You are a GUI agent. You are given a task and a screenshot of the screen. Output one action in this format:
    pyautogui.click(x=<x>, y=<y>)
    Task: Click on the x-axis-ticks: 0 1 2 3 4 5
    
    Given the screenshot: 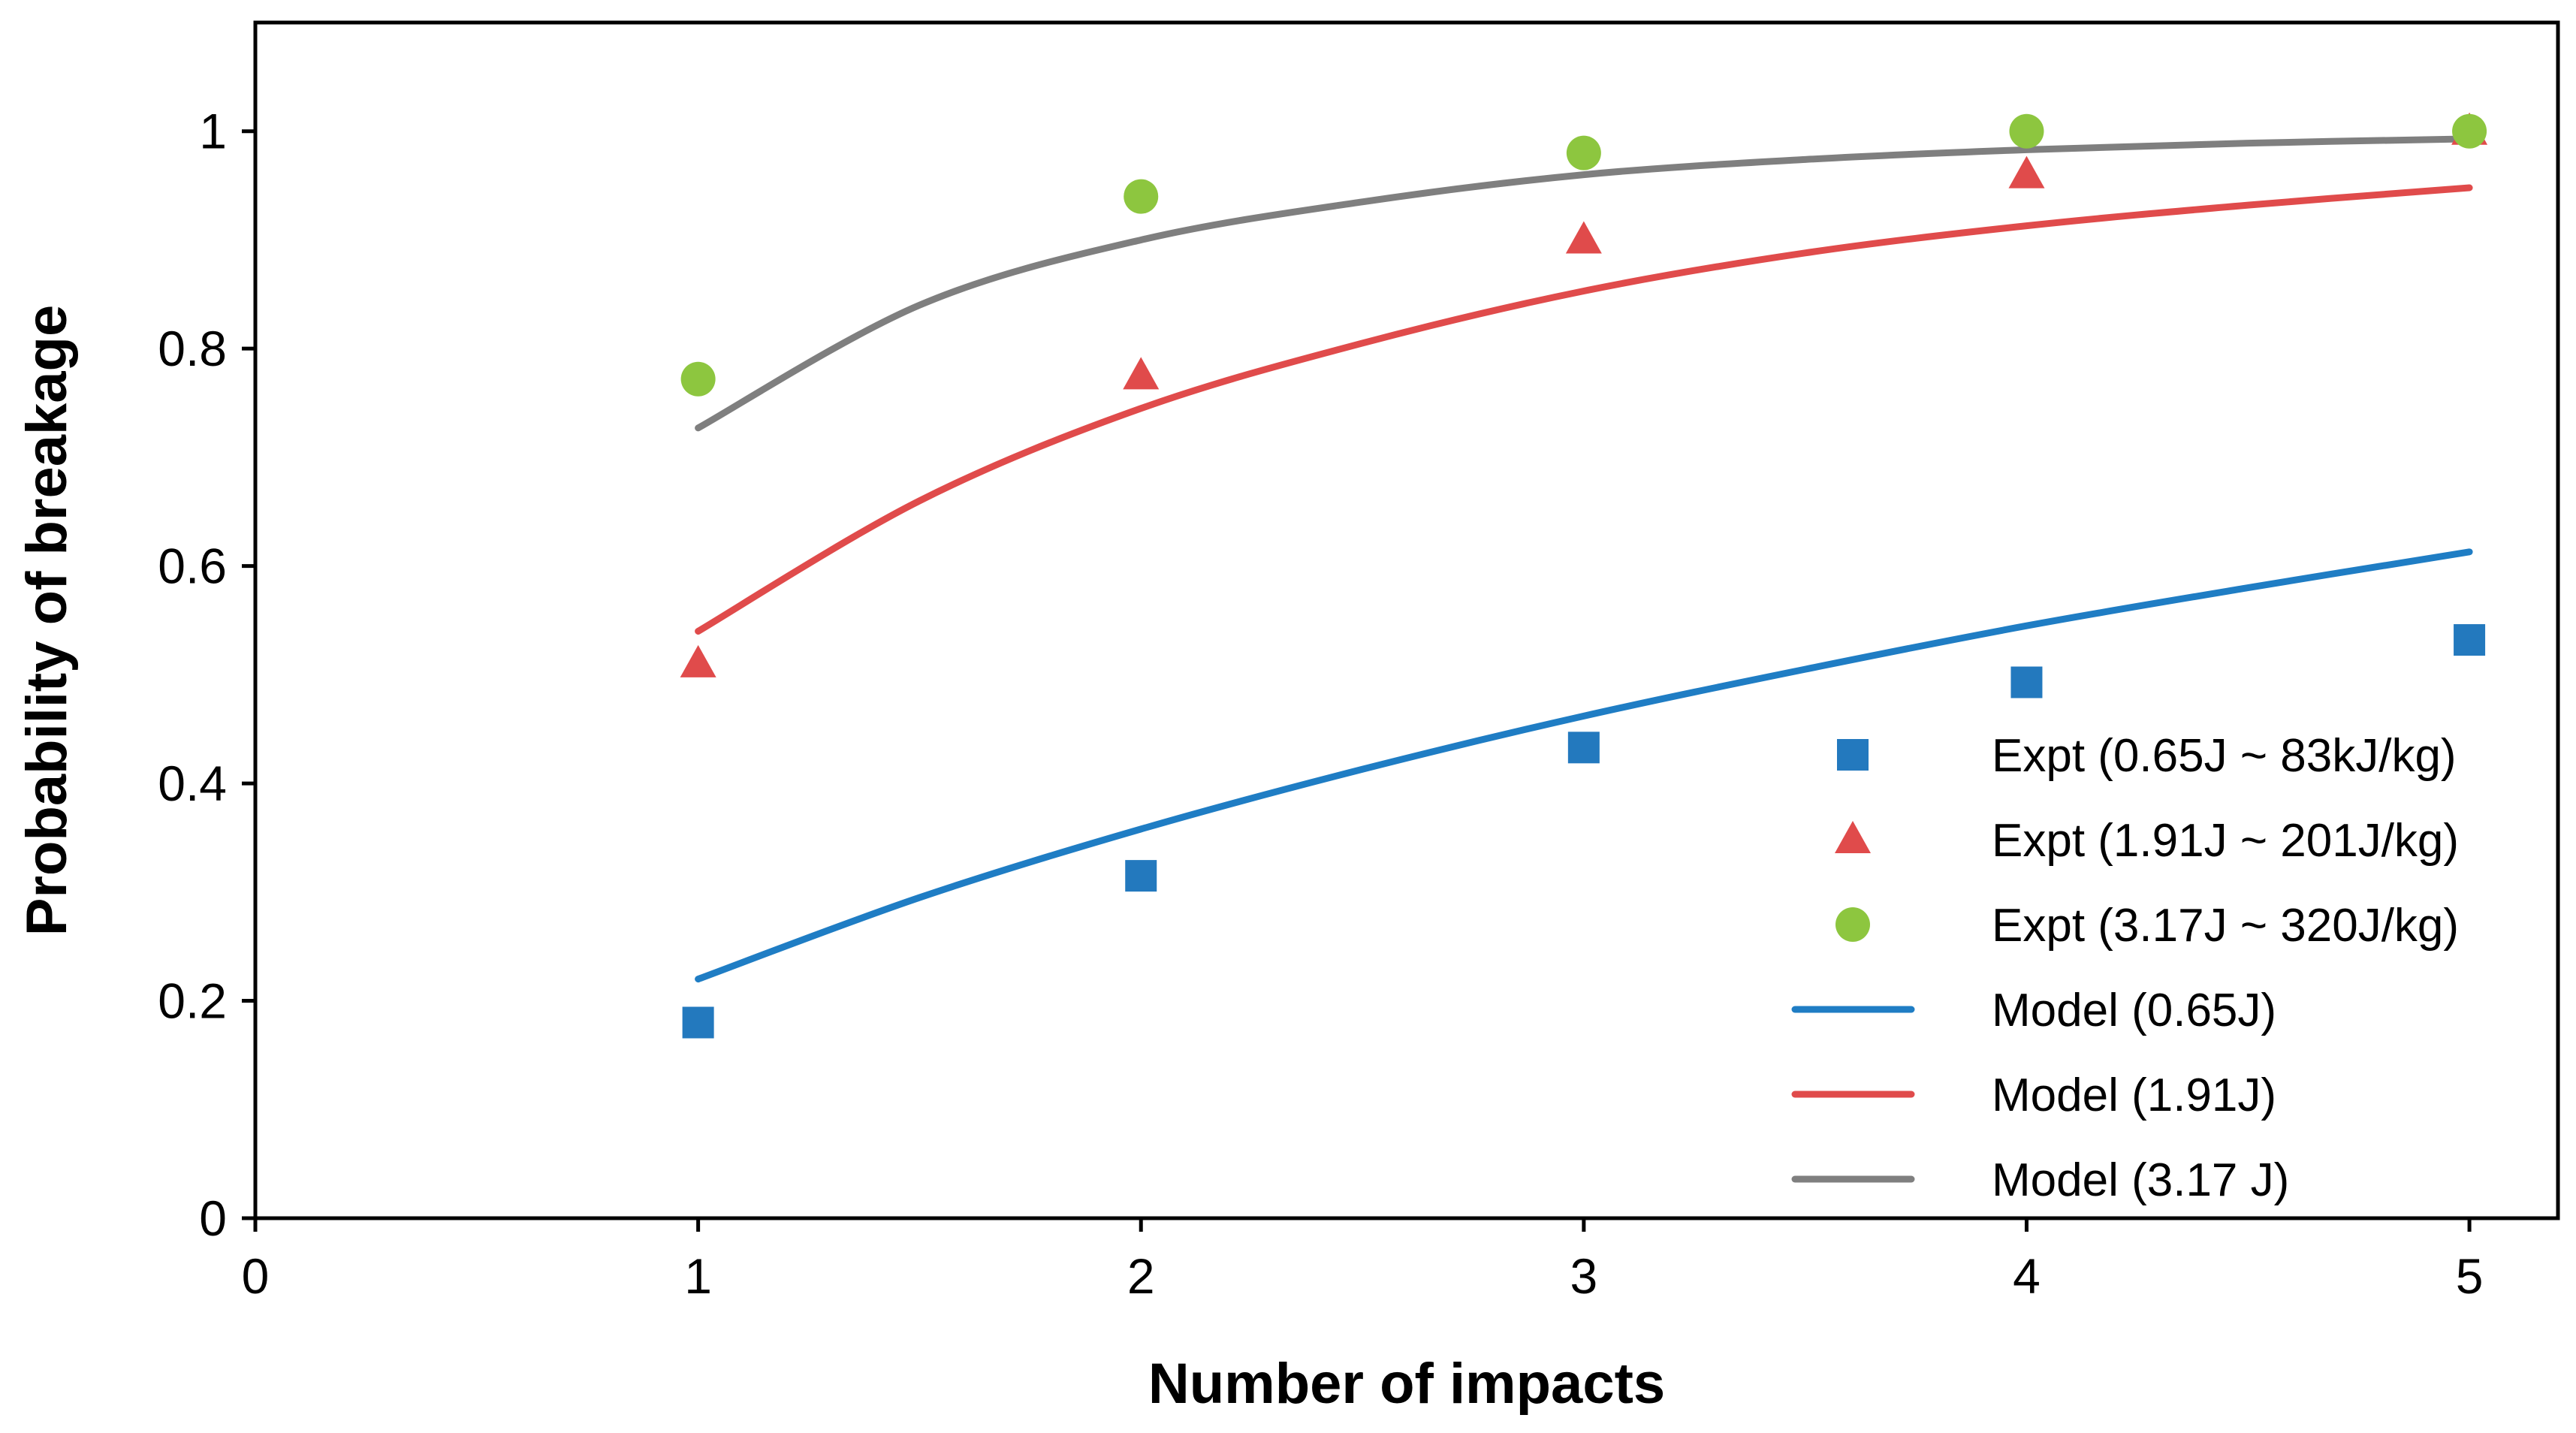 What is the action you would take?
    pyautogui.click(x=1363, y=1261)
    